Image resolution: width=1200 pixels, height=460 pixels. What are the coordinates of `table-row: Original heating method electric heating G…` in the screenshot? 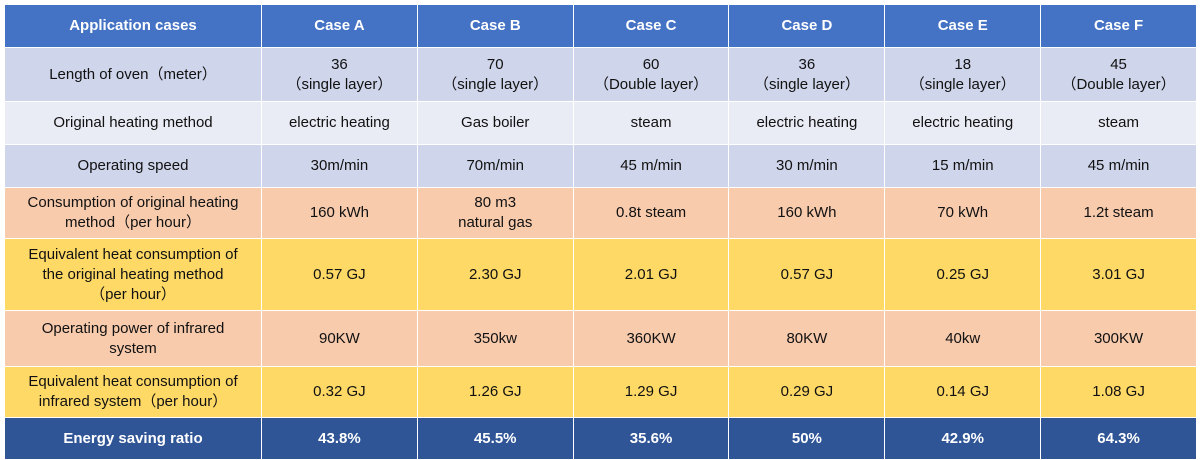 It's located at (600, 123).